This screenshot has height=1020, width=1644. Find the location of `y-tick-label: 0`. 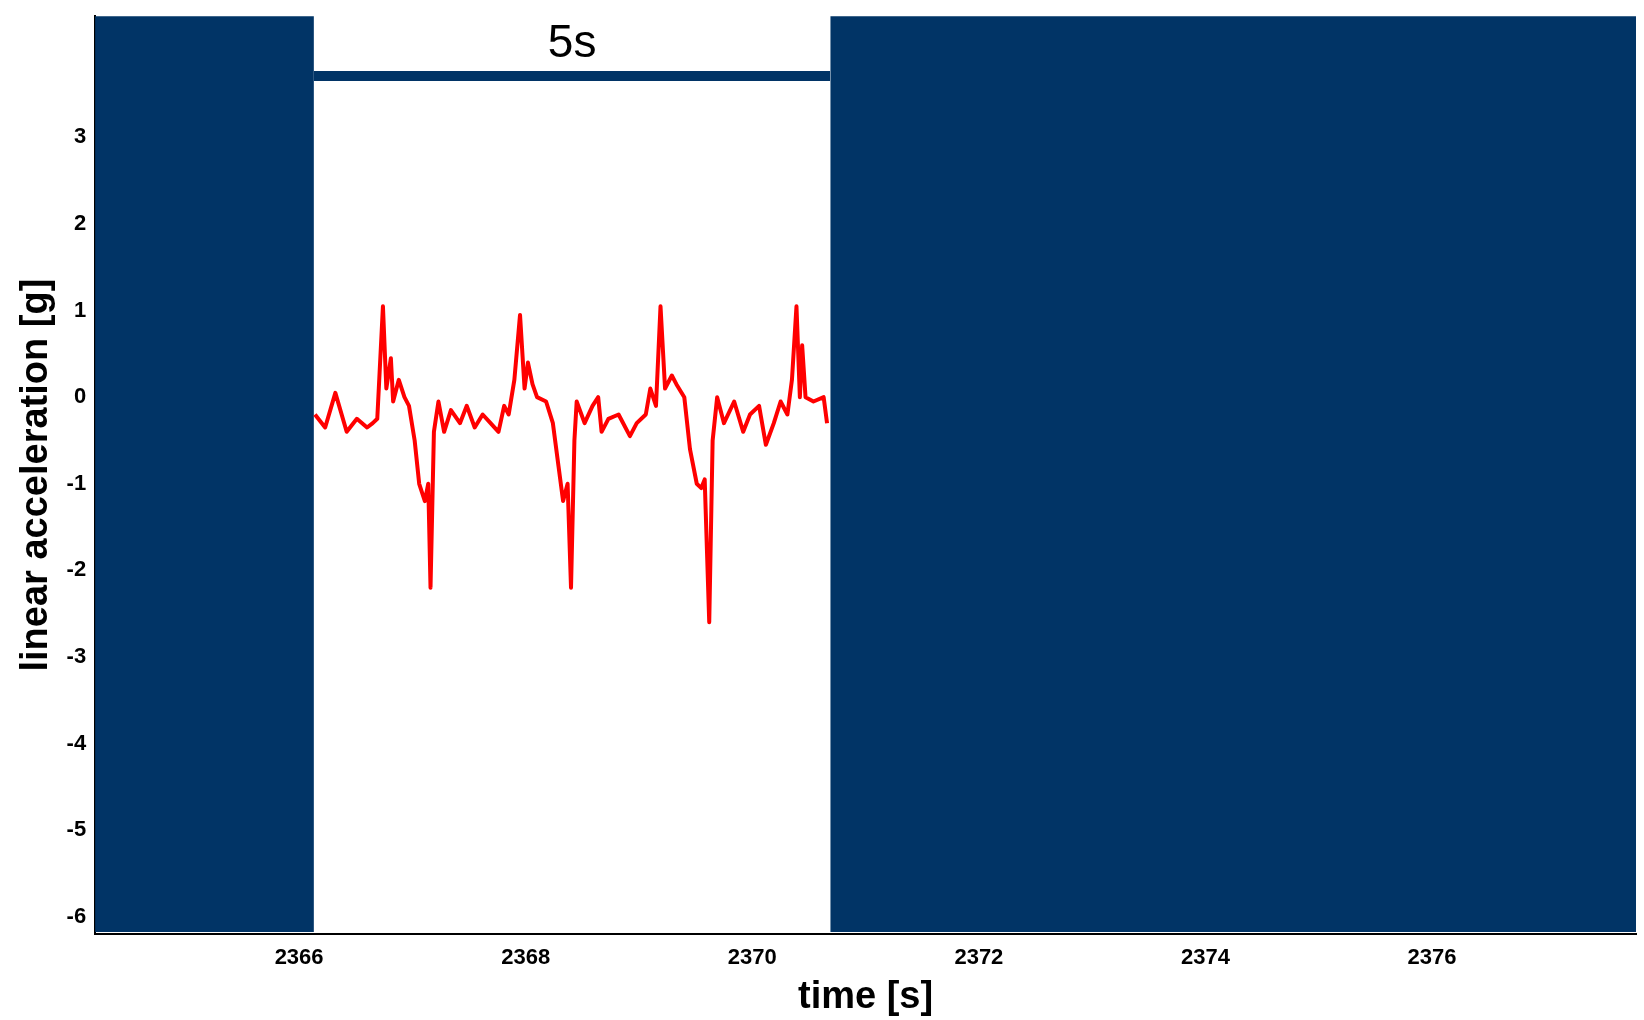

y-tick-label: 0 is located at coordinates (80, 396).